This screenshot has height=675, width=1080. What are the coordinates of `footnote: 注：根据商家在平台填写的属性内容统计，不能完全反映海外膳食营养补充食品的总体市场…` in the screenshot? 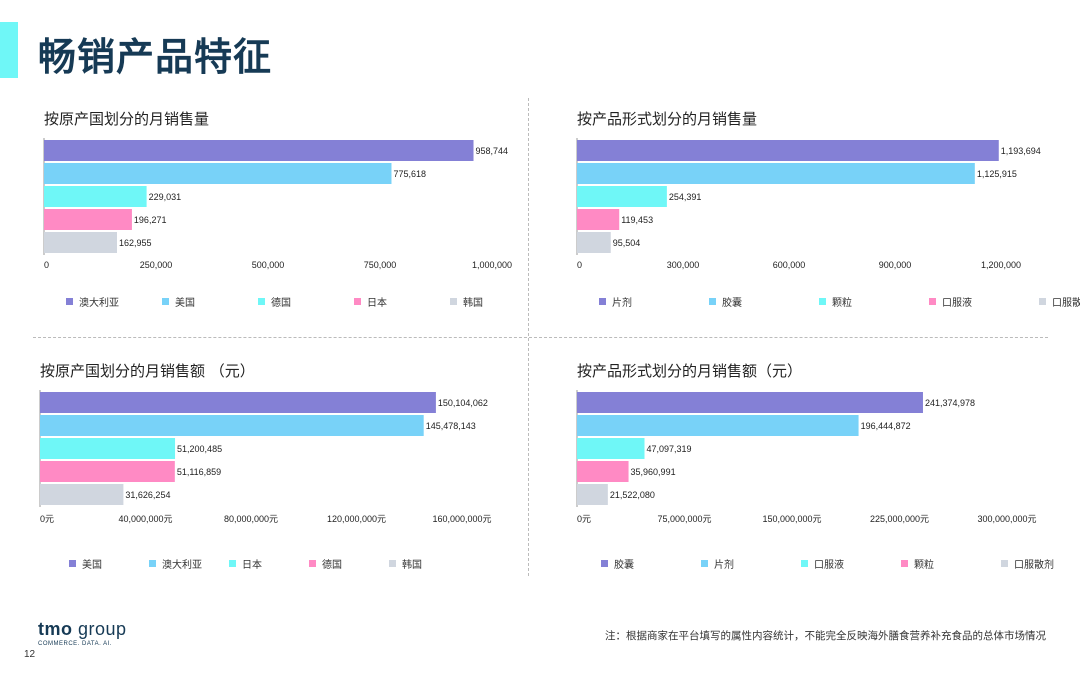 It's located at (825, 636).